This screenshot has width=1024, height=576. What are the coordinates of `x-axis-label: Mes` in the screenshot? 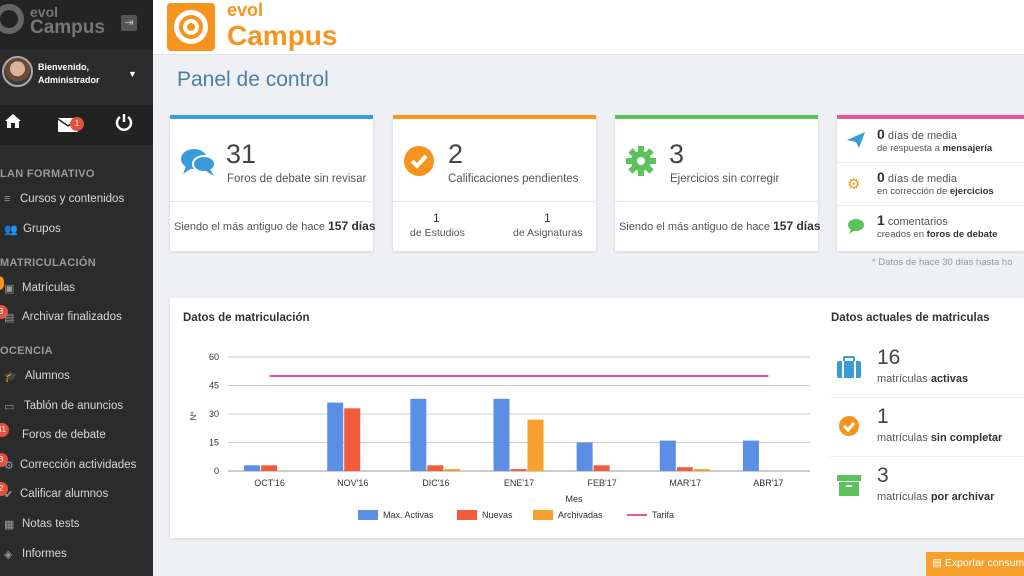 It's located at (574, 499).